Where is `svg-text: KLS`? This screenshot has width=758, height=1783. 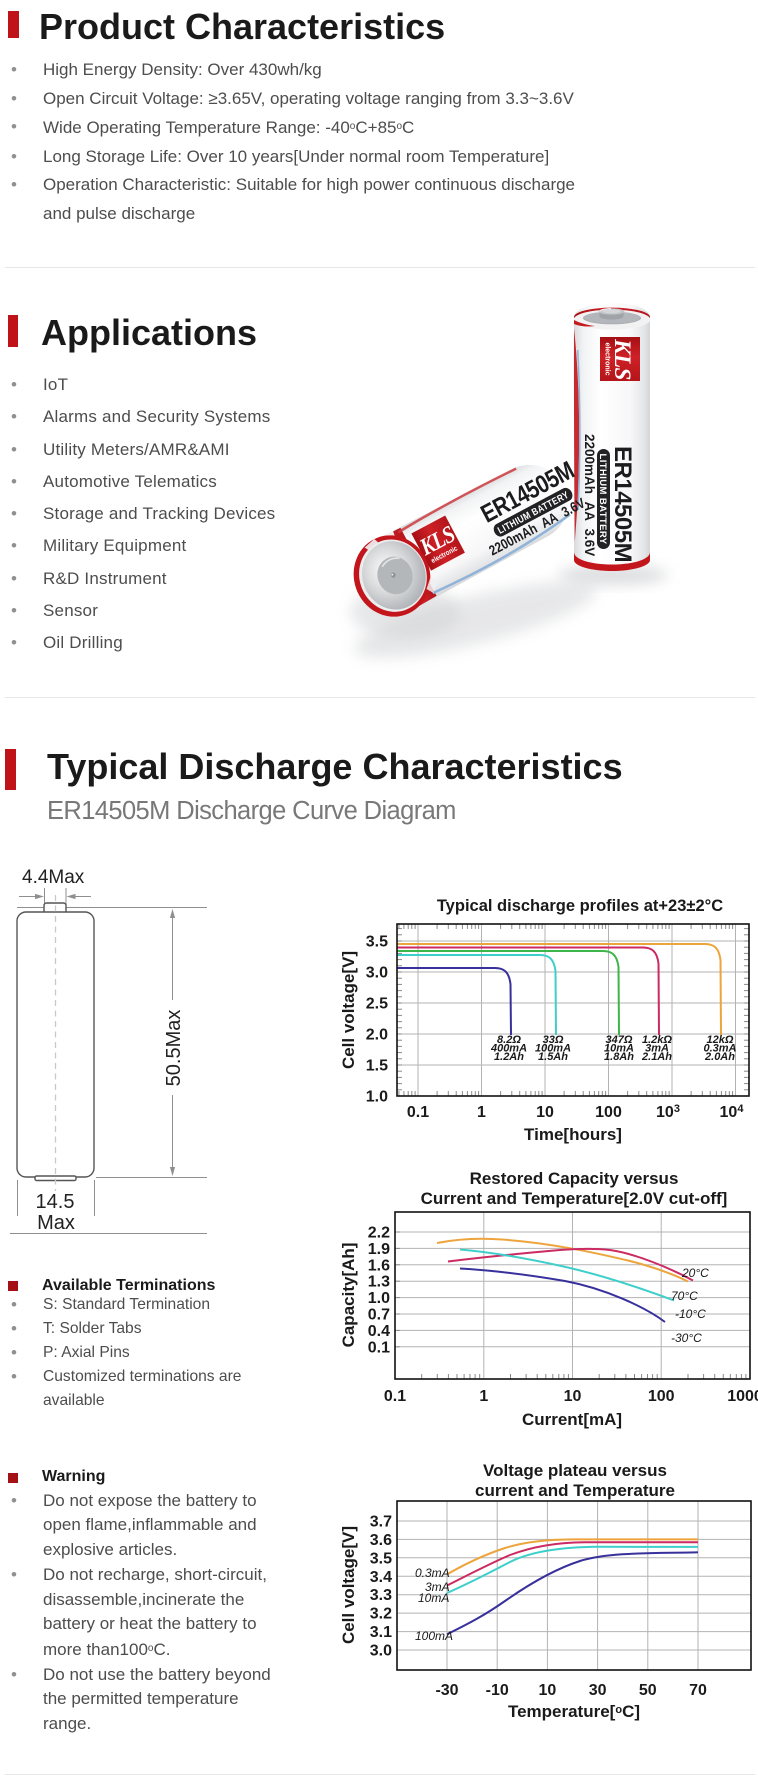
svg-text: KLS is located at coordinates (622, 359).